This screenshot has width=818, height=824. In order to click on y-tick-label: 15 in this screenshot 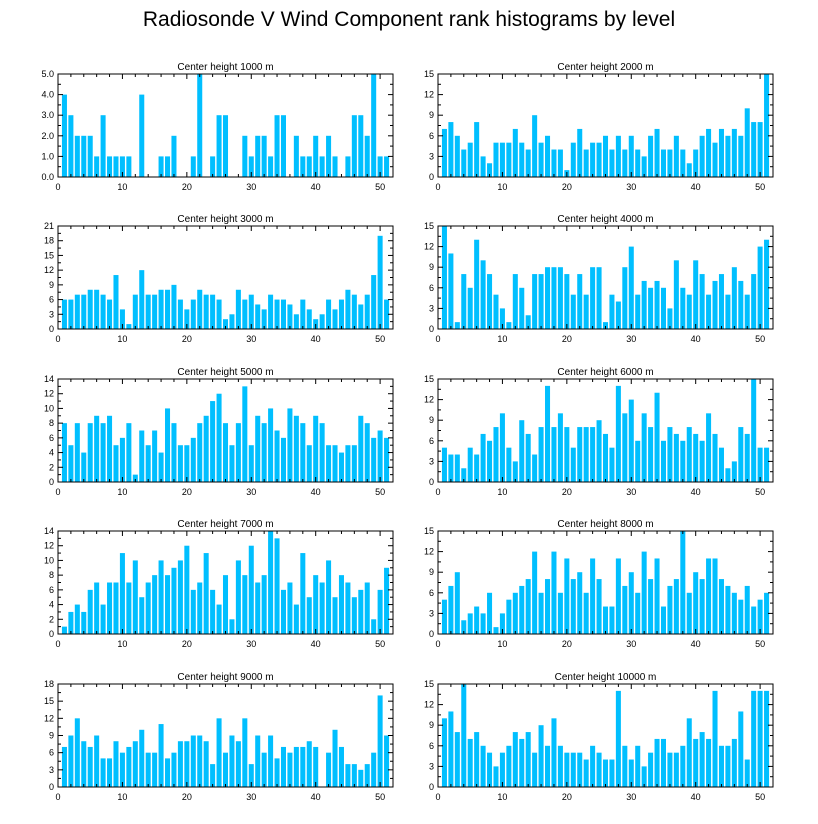, I will do `click(429, 226)`.